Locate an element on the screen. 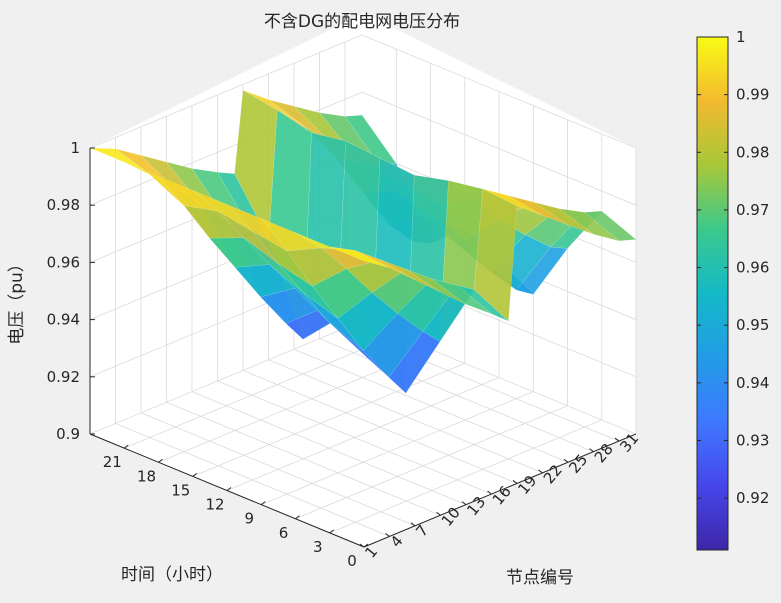 This screenshot has height=603, width=781. chart-title: 不含DG的配电网电压分布 is located at coordinates (362, 22).